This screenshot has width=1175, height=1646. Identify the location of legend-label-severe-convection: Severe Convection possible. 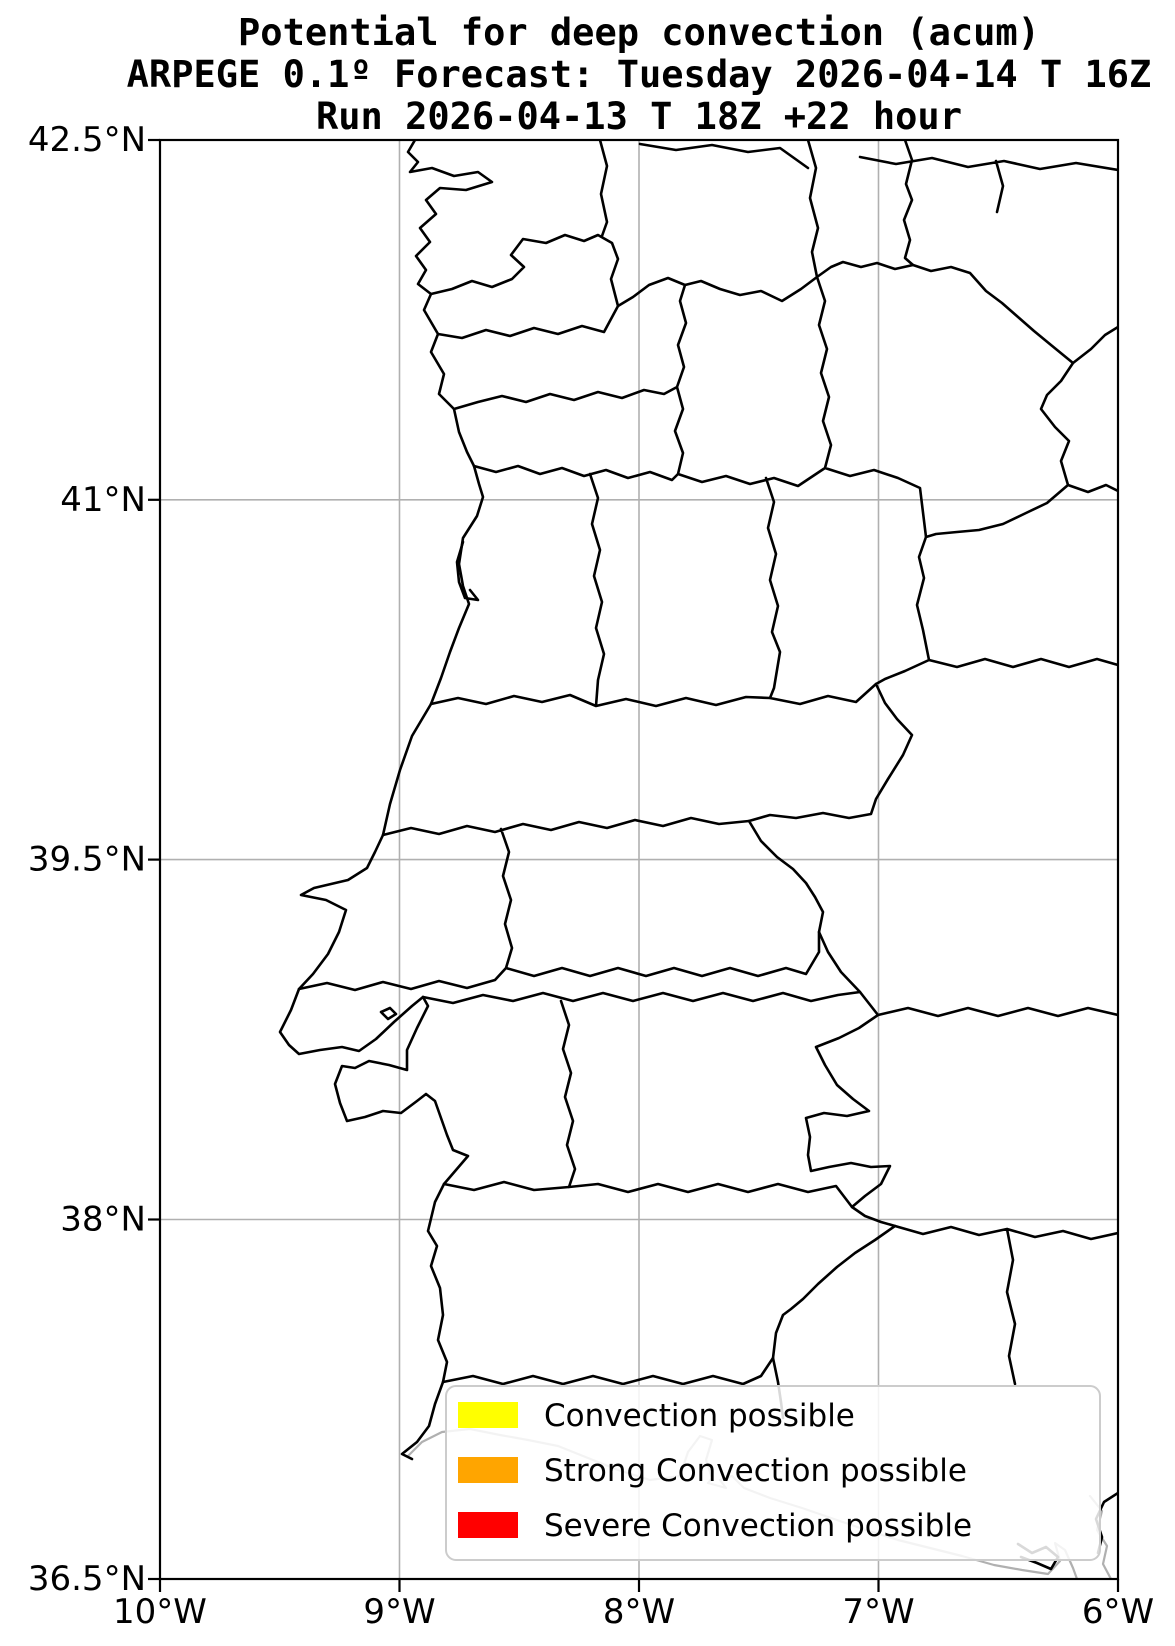
(758, 1526).